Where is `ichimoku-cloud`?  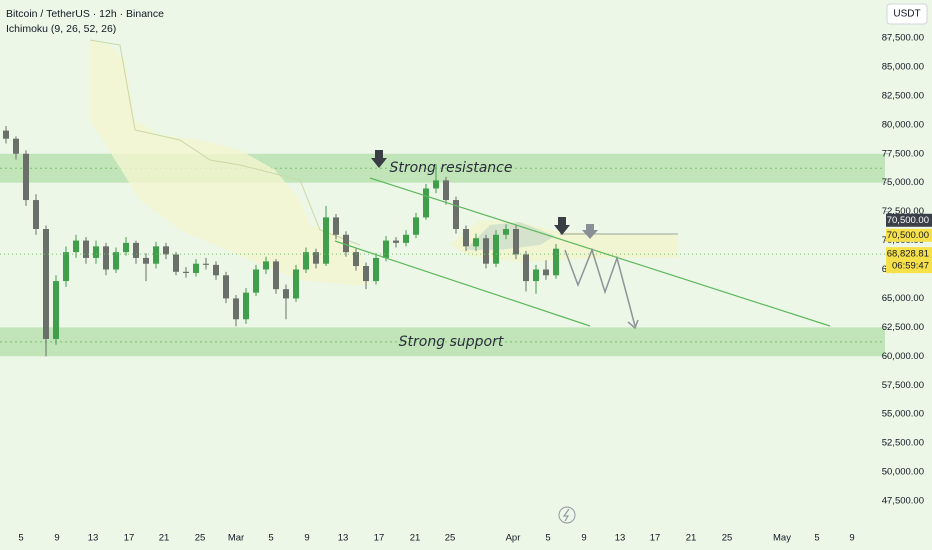
ichimoku-cloud is located at coordinates (230, 162).